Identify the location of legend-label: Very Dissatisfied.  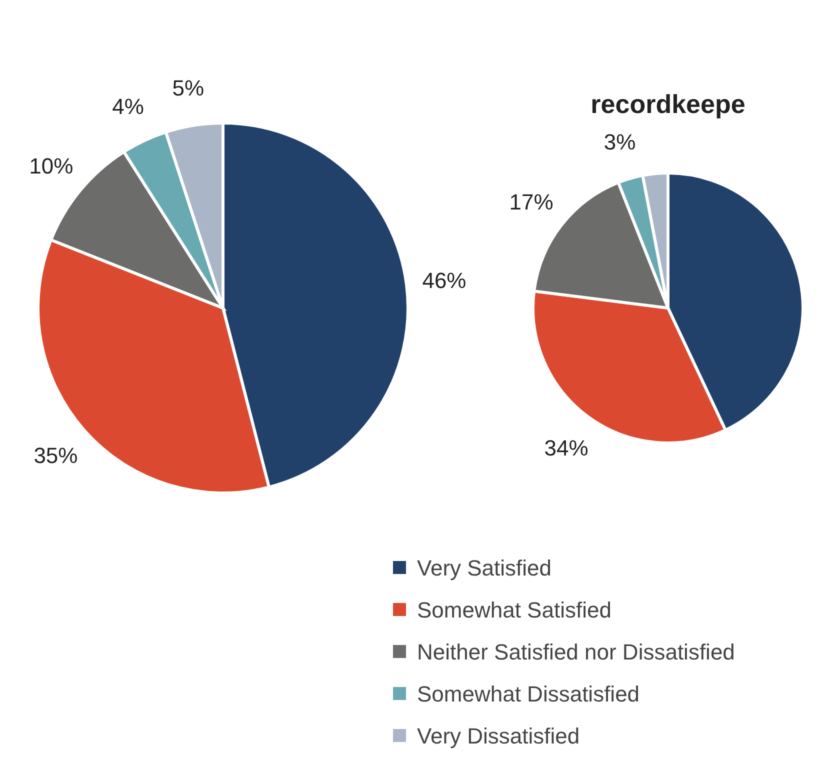
(498, 736).